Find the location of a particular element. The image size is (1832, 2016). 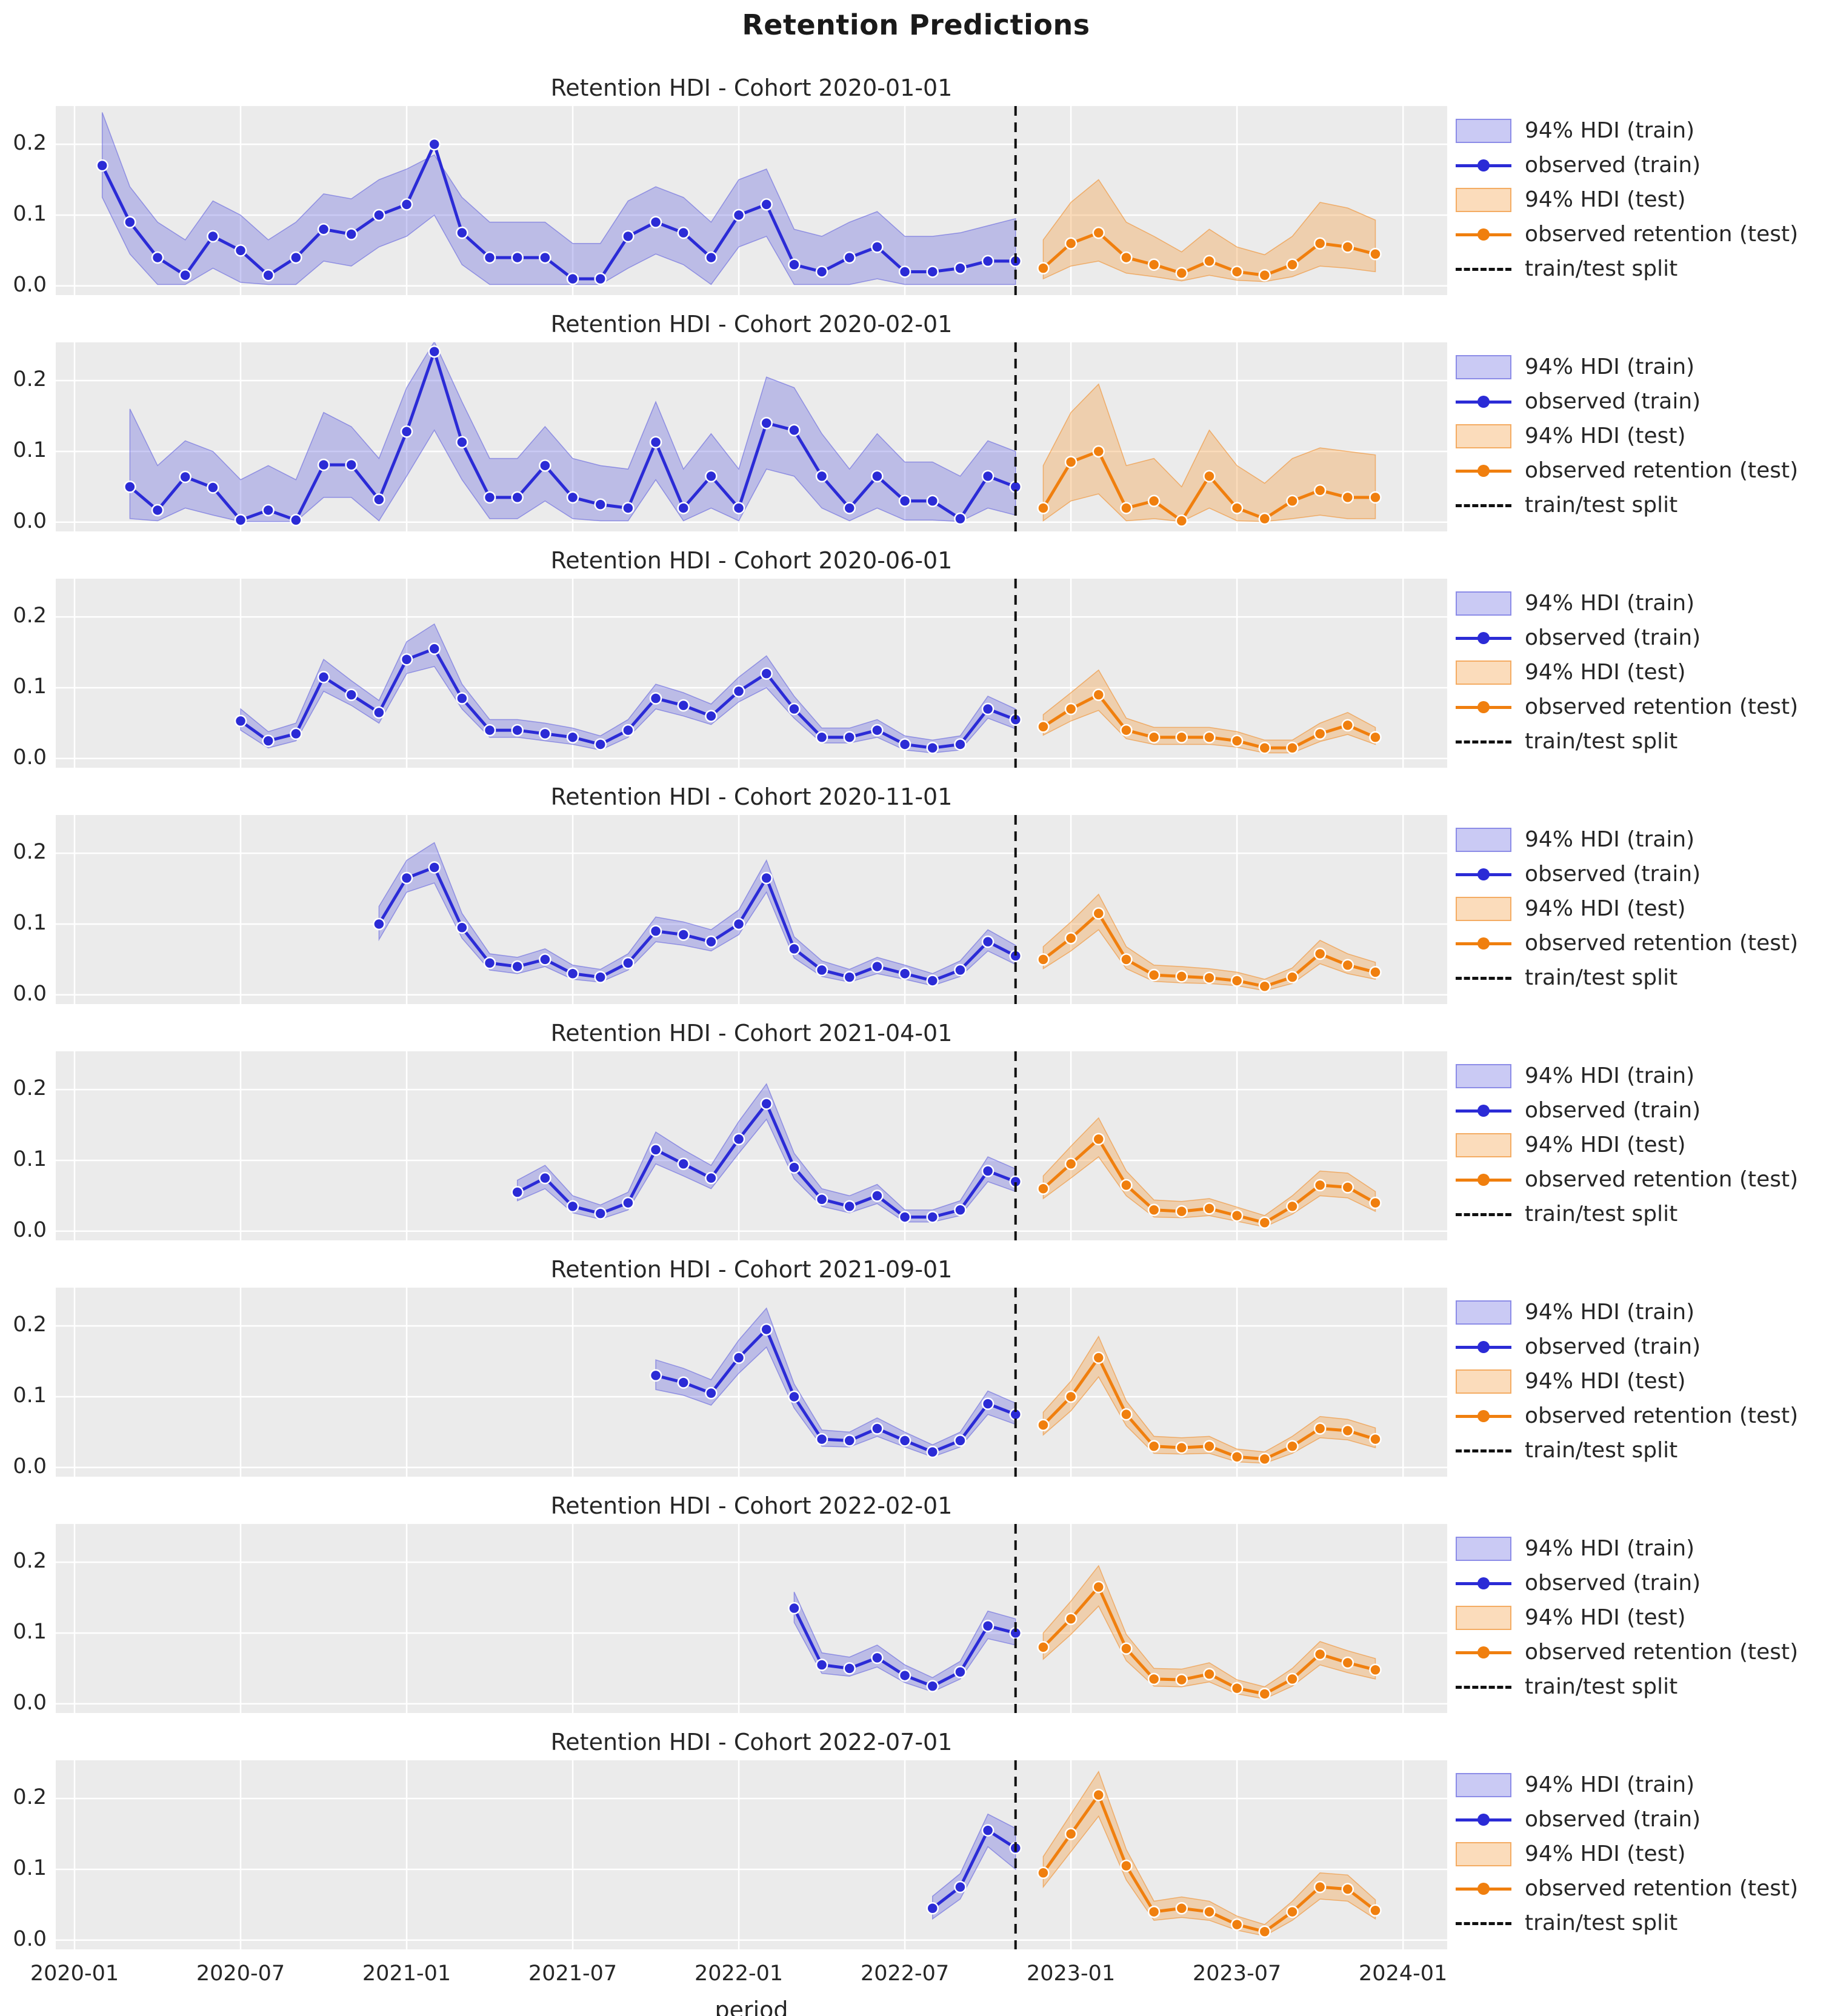

subplot-title: Retention HDI - Cohort 2021-09-01 is located at coordinates (751, 1269).